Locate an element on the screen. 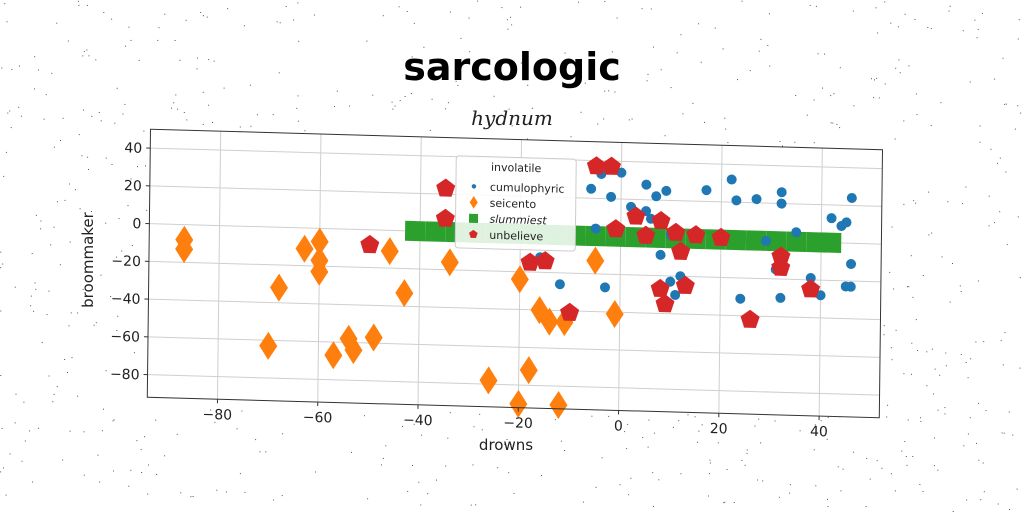 This screenshot has width=1024, height=512. y-tick-label: 40 is located at coordinates (133, 148).